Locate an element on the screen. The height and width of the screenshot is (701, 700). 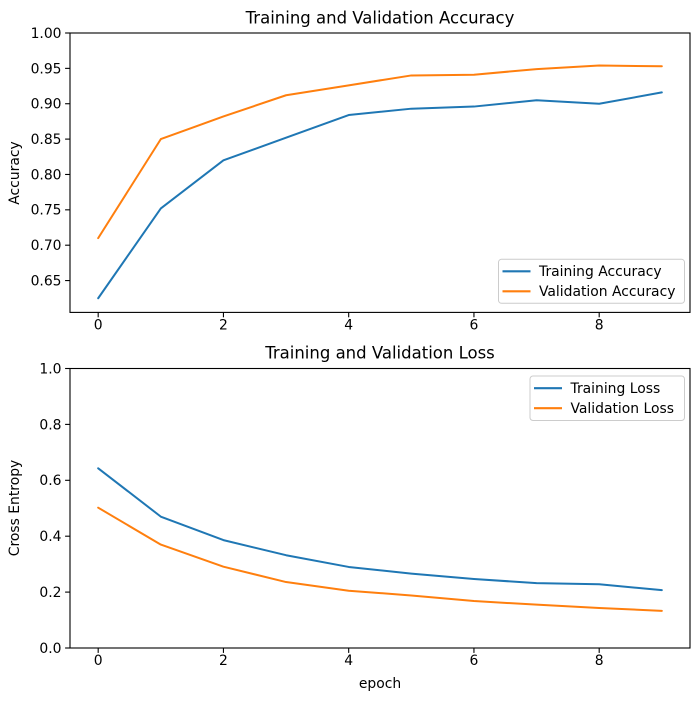
accuracy-x-tick-label: 4 is located at coordinates (348, 326).